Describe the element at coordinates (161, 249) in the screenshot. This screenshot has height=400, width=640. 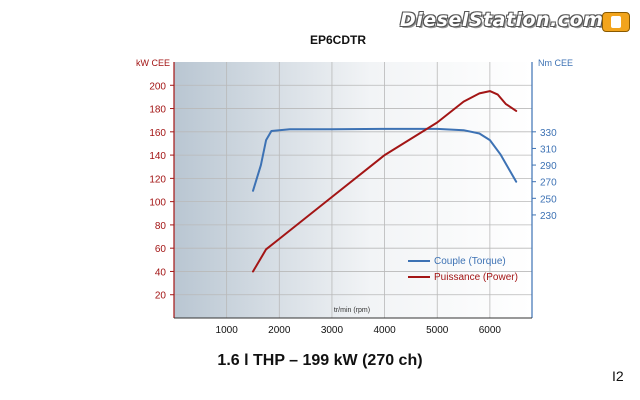
I see `y-tick-label-left: 60` at that location.